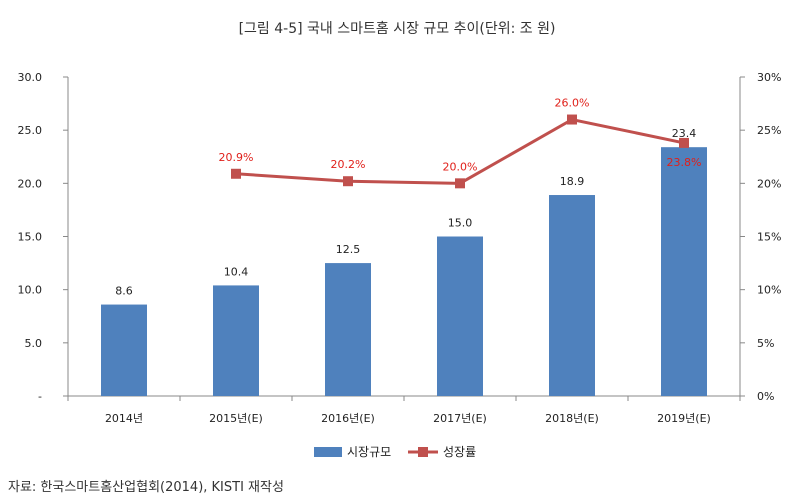 The height and width of the screenshot is (498, 794). I want to click on line-series, so click(460, 151).